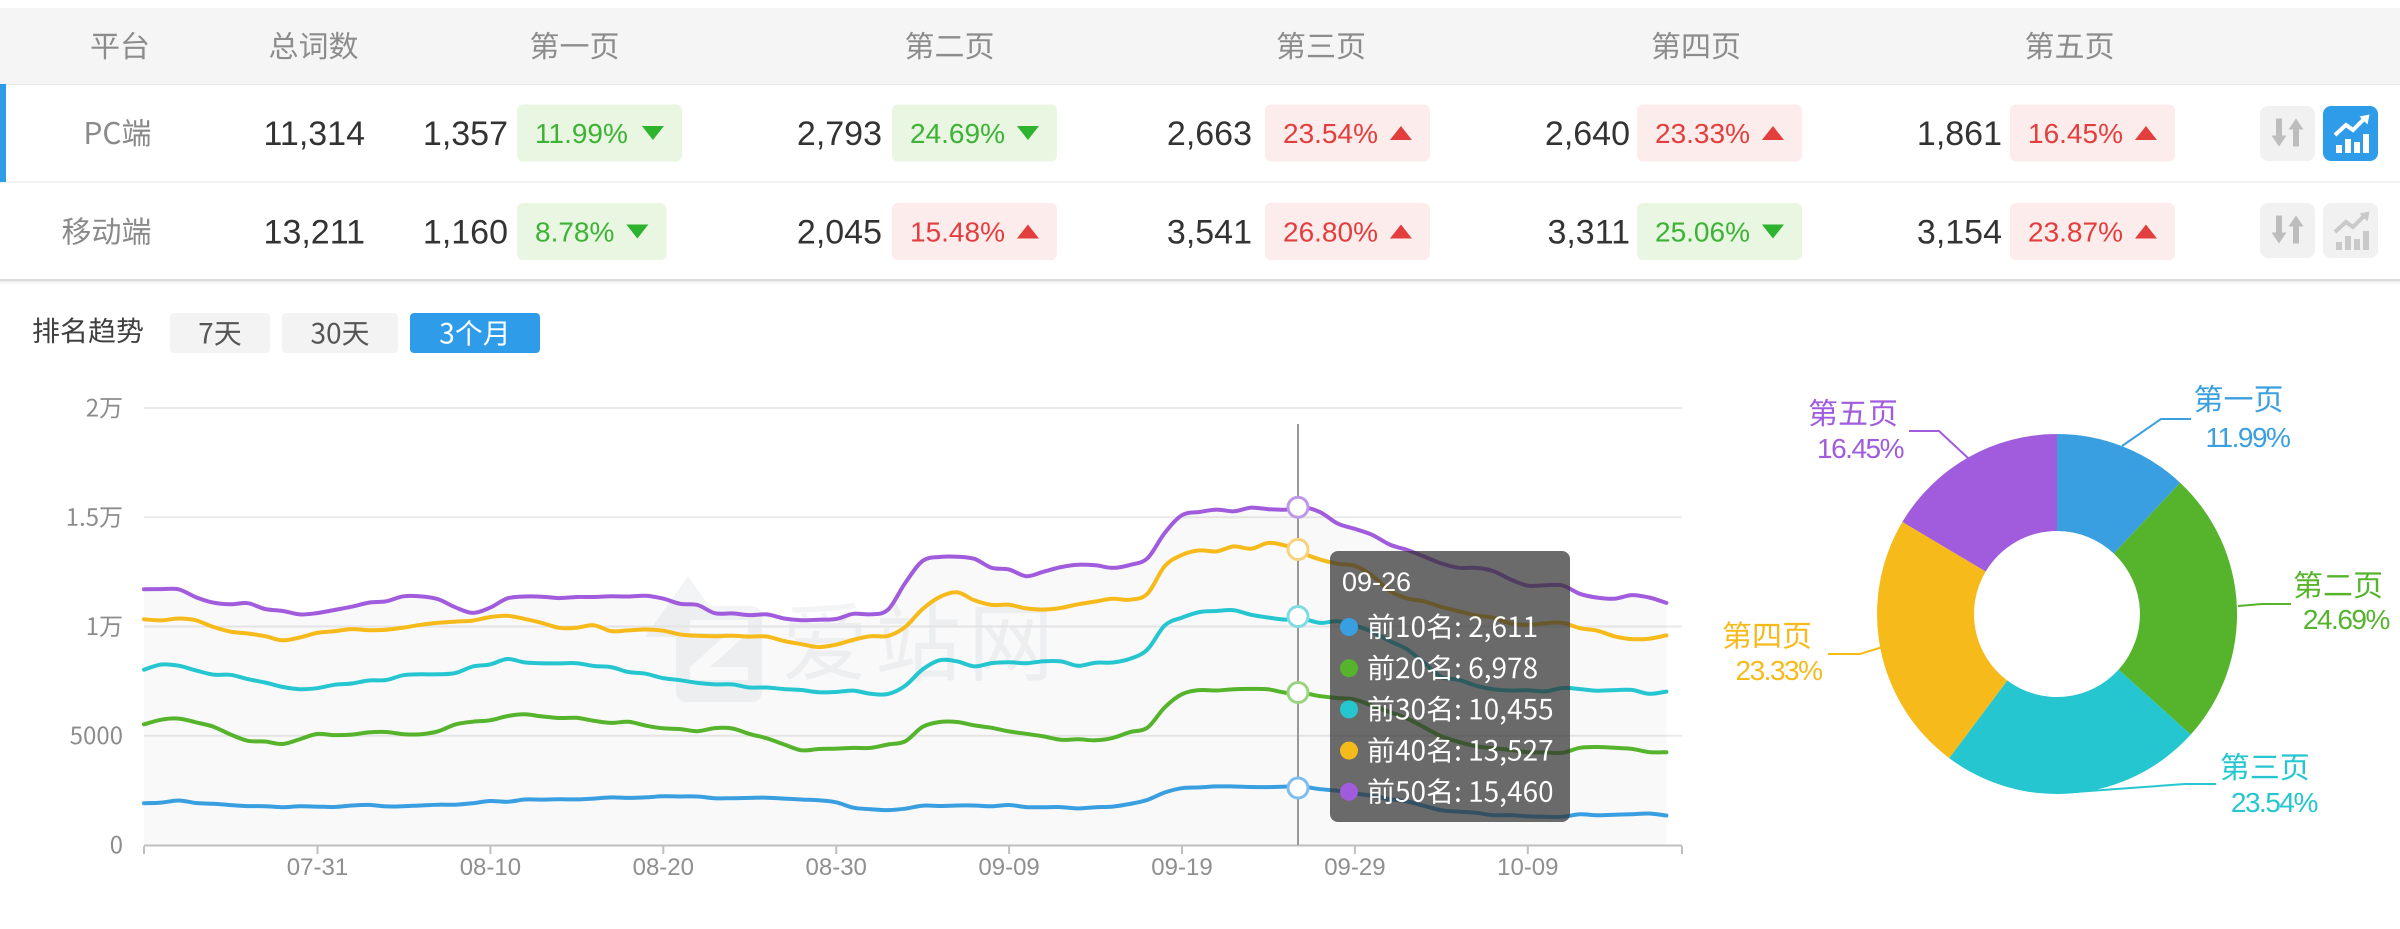 The image size is (2400, 929). Describe the element at coordinates (1181, 867) in the screenshot. I see `svg-text: 09-19` at that location.